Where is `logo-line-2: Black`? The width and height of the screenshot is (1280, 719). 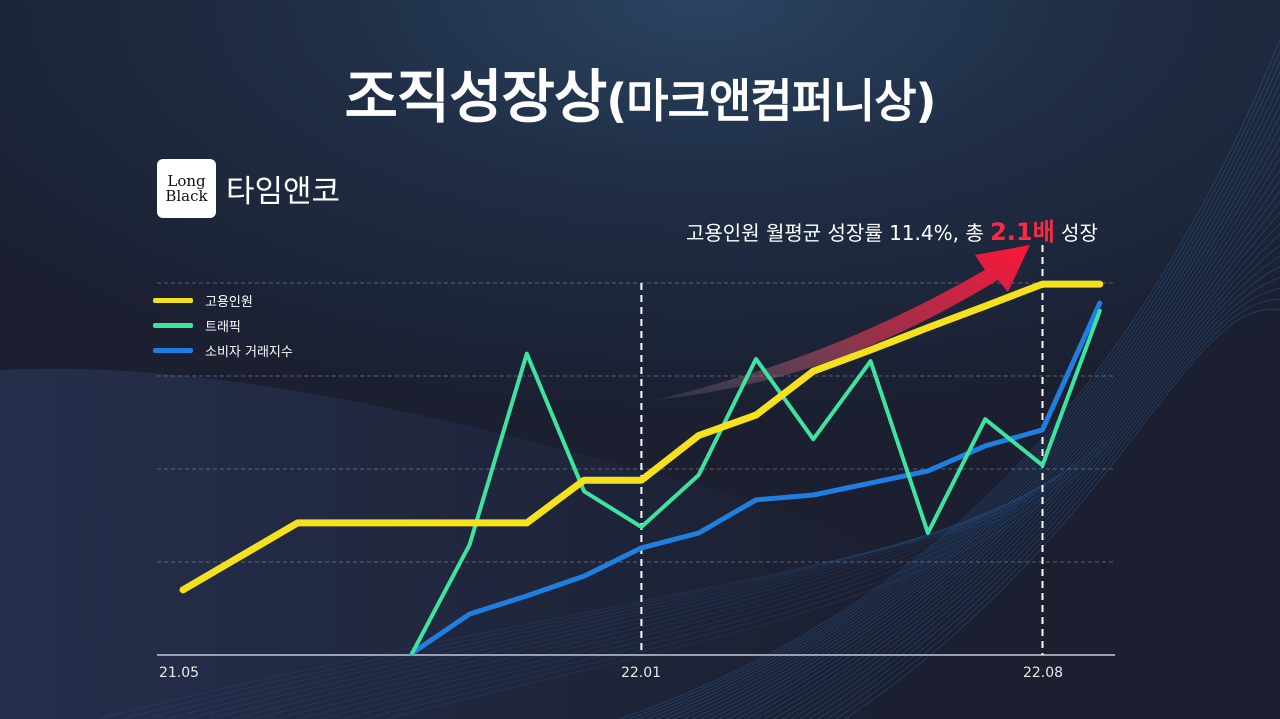 logo-line-2: Black is located at coordinates (186, 195).